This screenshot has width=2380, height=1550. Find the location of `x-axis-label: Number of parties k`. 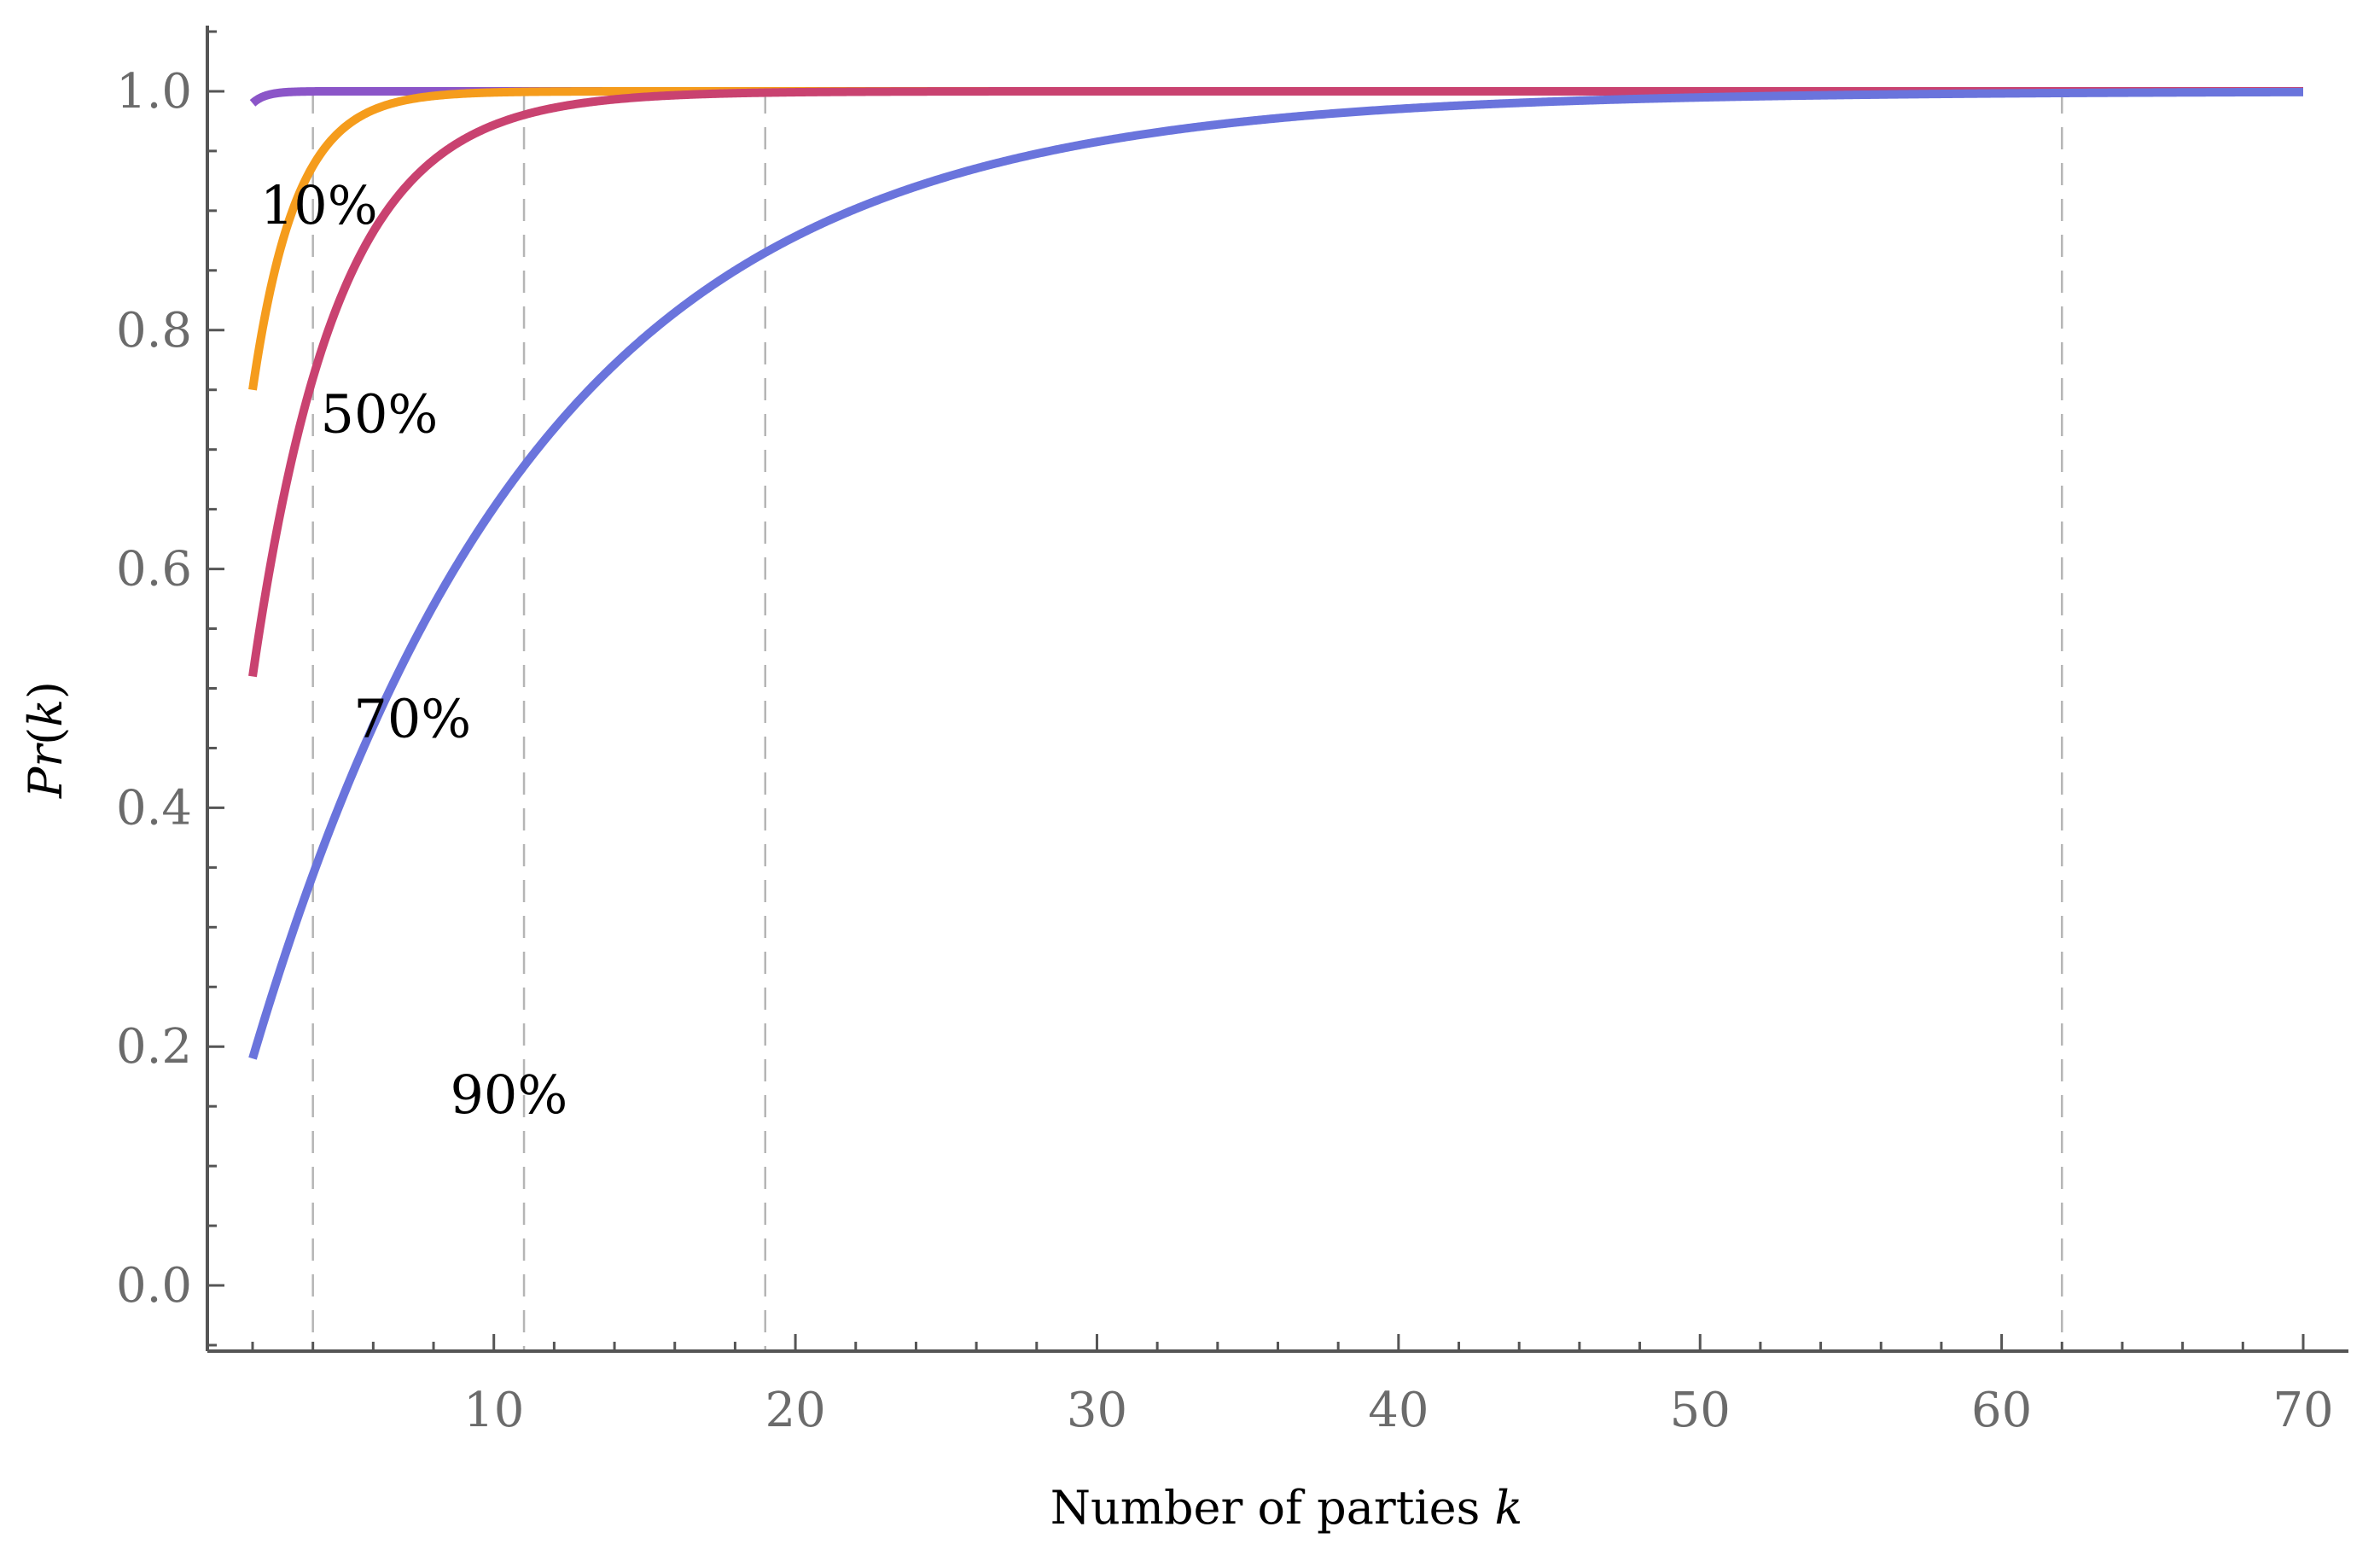

x-axis-label: Number of parties k is located at coordinates (1286, 1508).